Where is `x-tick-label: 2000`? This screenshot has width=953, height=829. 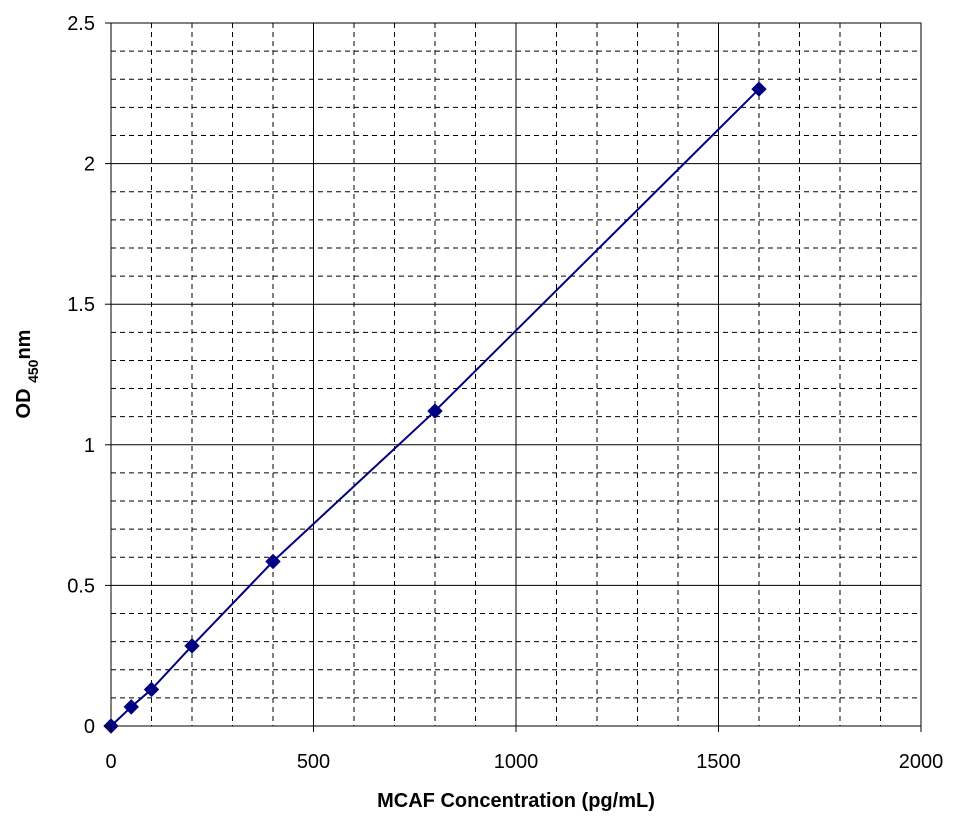
x-tick-label: 2000 is located at coordinates (921, 762).